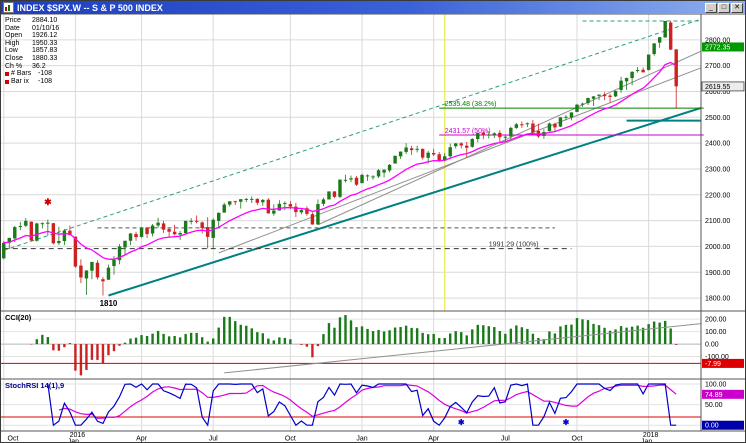 The image size is (746, 443). What do you see at coordinates (717, 221) in the screenshot?
I see `svg-text: 2100.00` at bounding box center [717, 221].